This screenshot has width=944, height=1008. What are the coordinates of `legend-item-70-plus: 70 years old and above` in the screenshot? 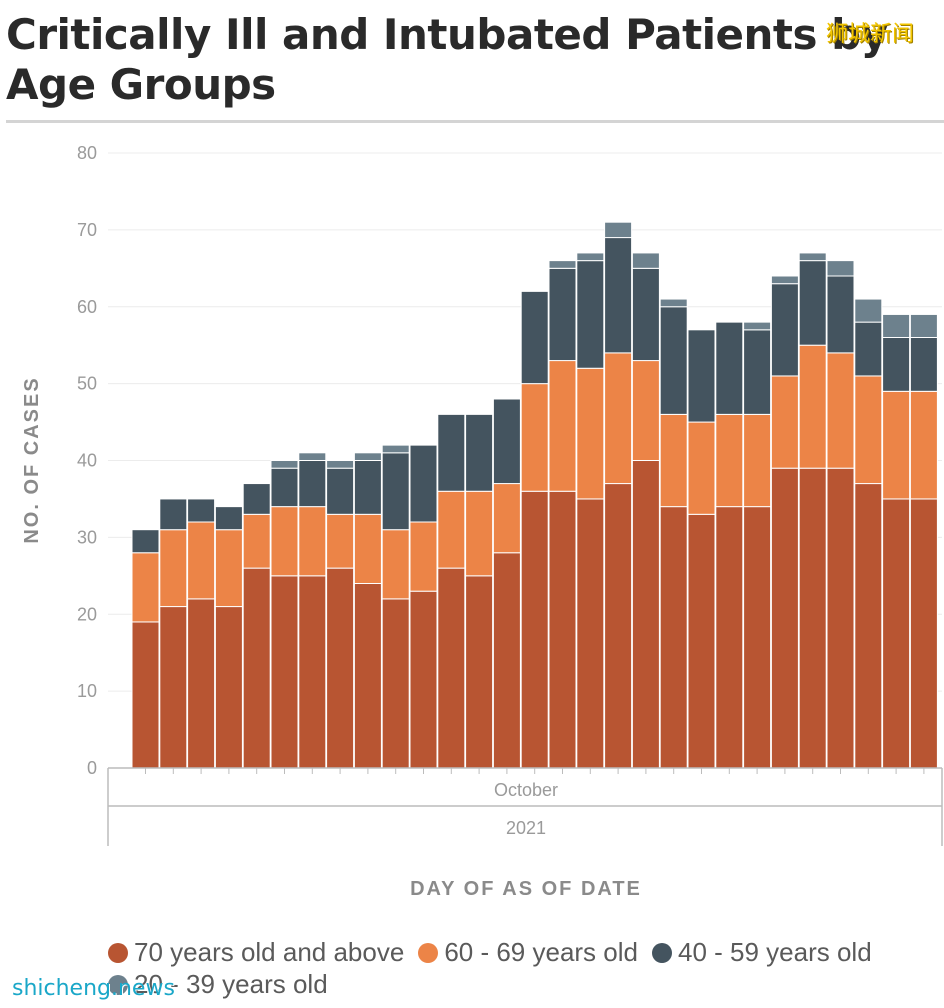 It's located at (256, 952).